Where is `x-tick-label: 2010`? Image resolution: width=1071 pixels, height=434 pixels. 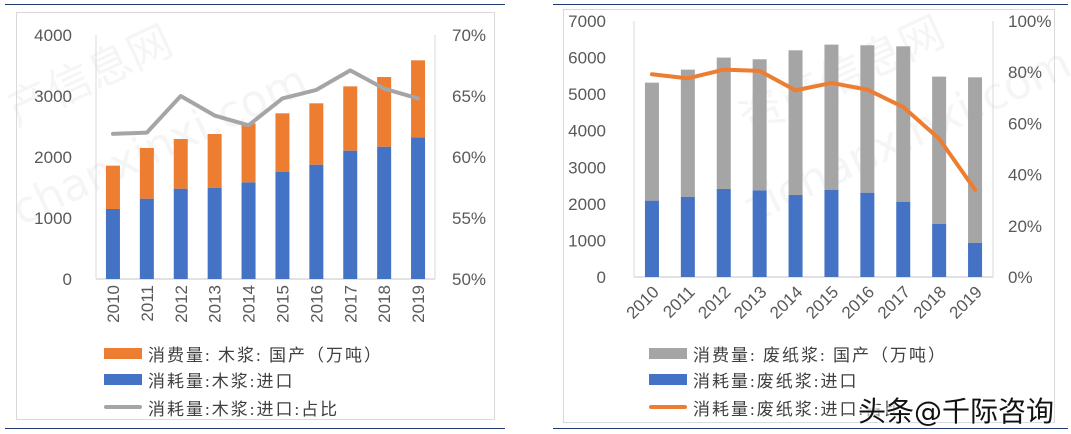 x-tick-label: 2010 is located at coordinates (643, 302).